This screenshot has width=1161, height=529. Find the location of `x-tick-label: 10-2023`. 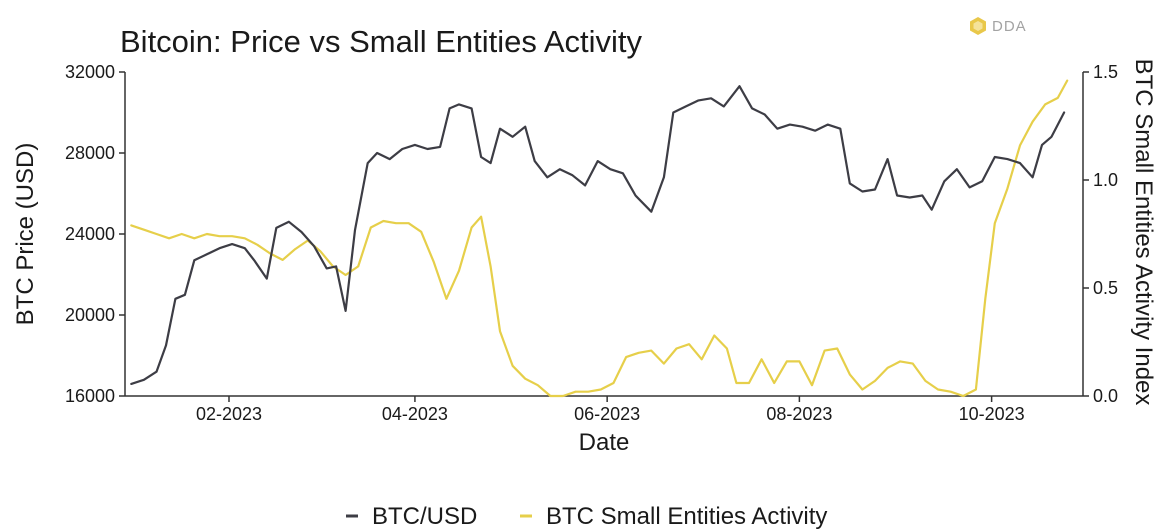

x-tick-label: 10-2023 is located at coordinates (992, 414).